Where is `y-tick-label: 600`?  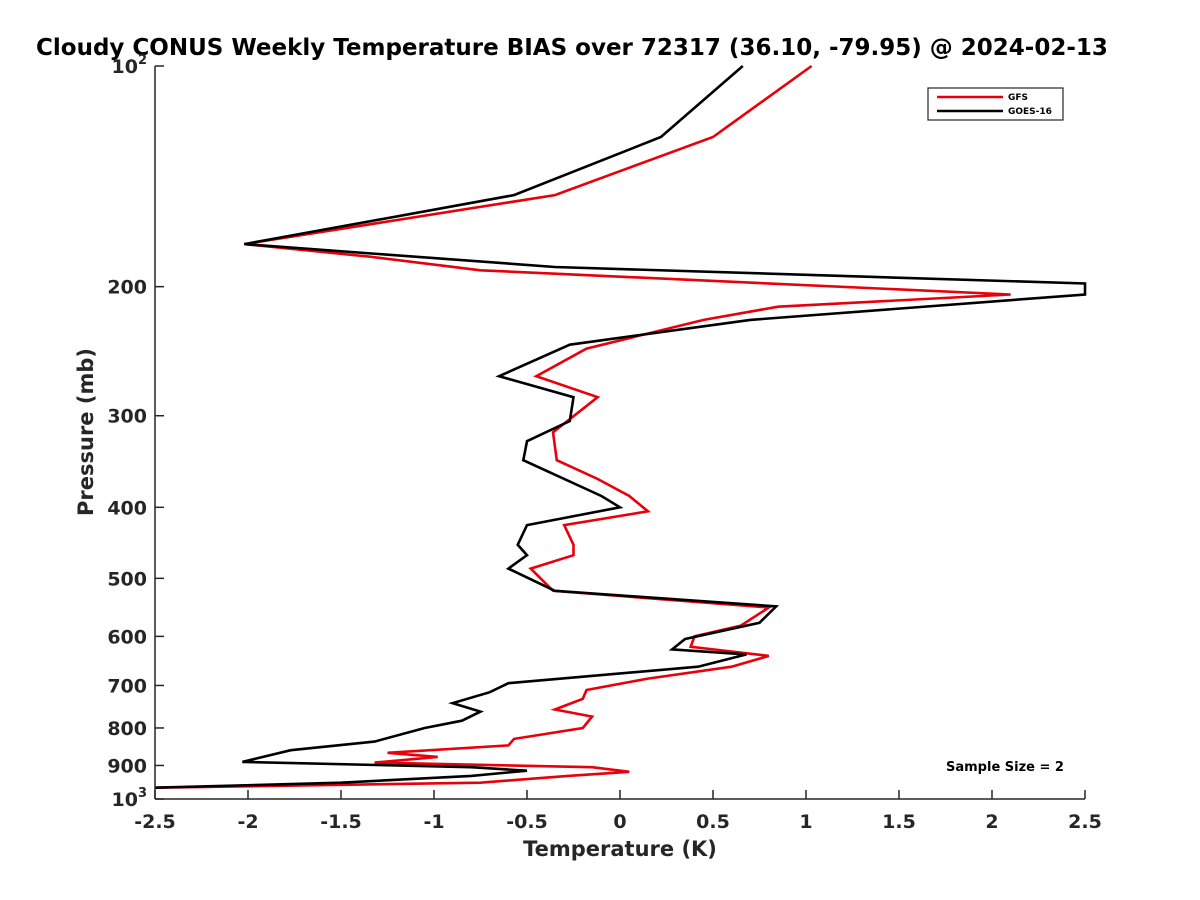
y-tick-label: 600 is located at coordinates (127, 637).